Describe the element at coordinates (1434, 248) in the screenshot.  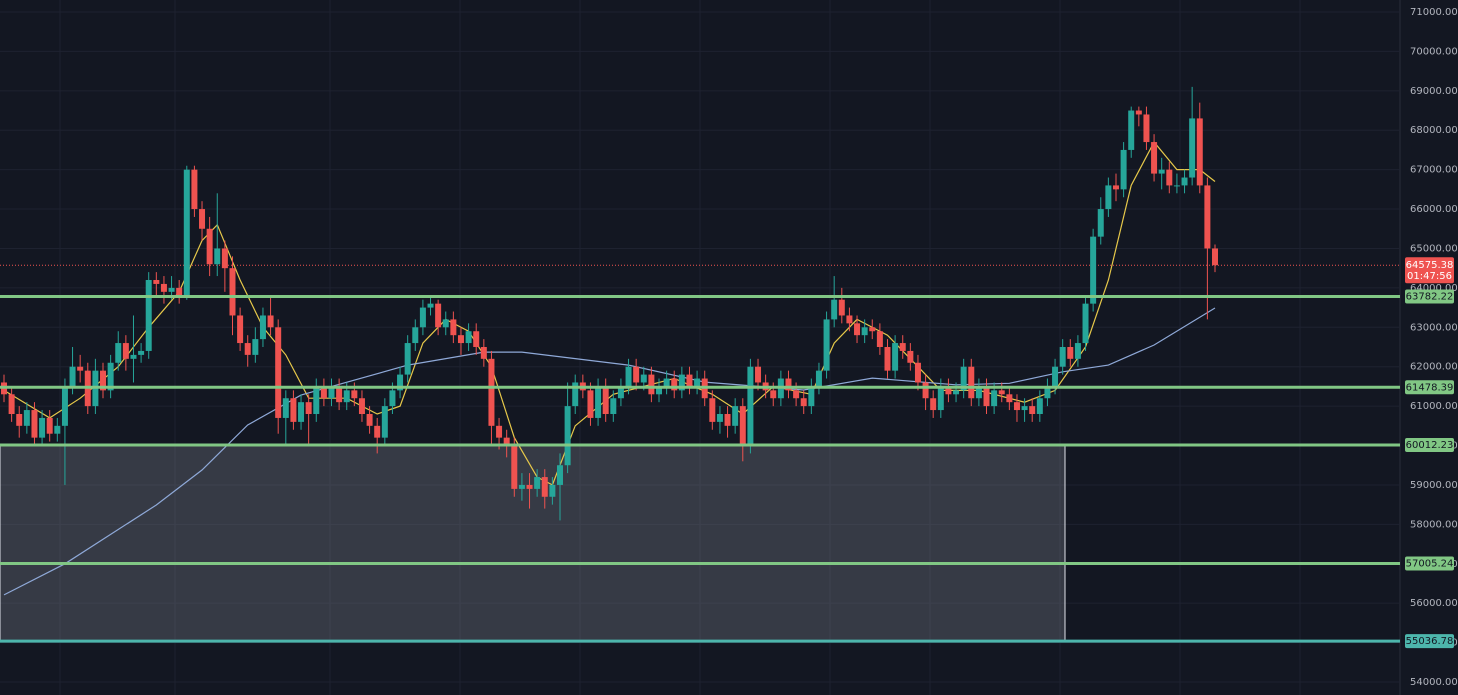
I see `y-tick-label: 65000.00` at that location.